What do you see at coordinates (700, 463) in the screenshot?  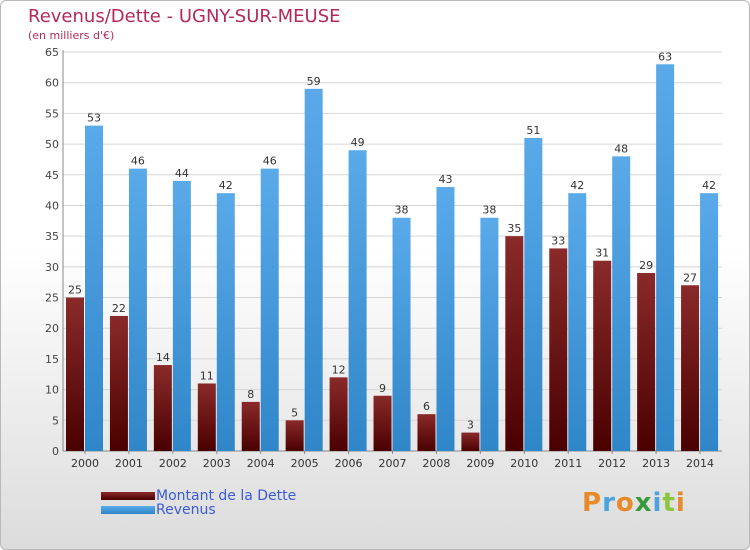 I see `x-tick-label: 2014` at bounding box center [700, 463].